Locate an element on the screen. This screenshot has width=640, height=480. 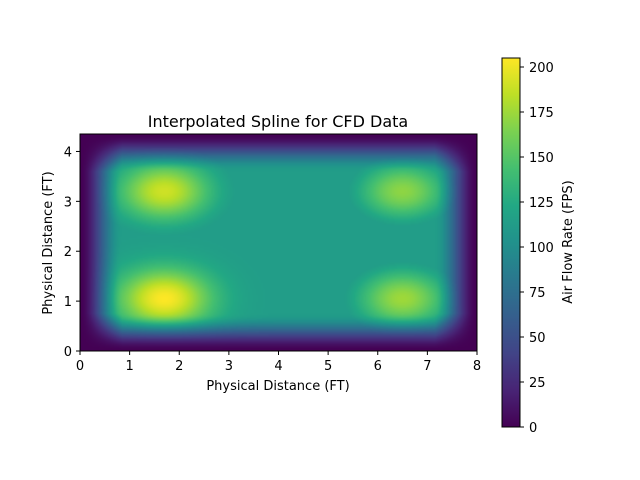
colorbar-tick-label: 75 is located at coordinates (537, 293).